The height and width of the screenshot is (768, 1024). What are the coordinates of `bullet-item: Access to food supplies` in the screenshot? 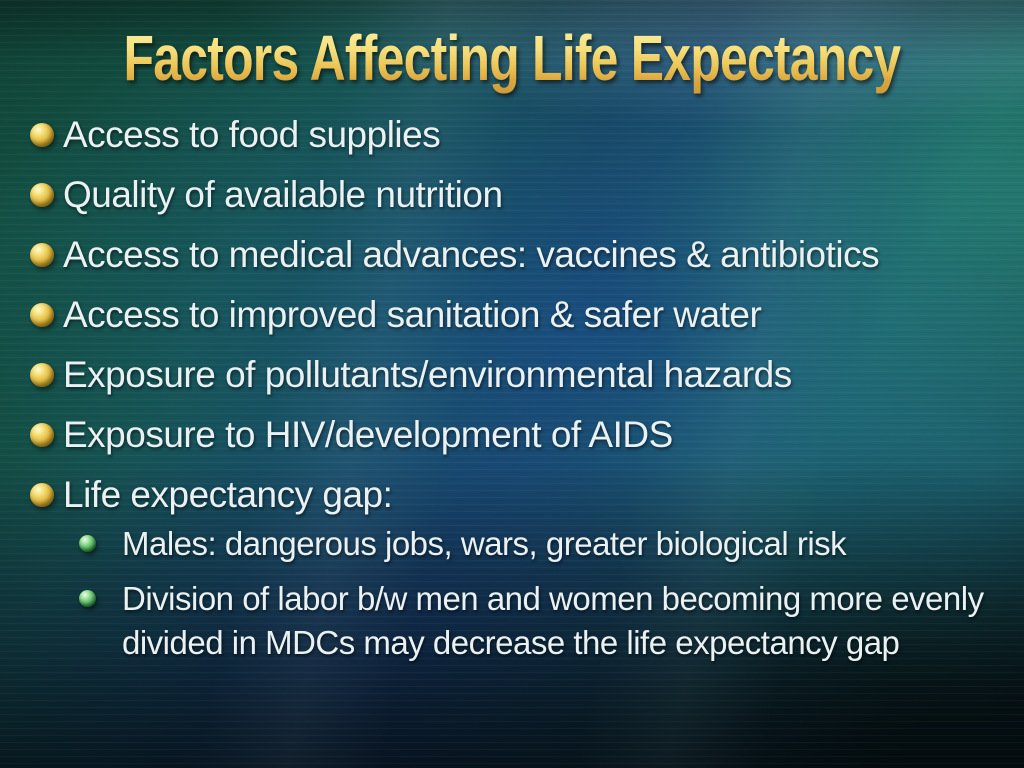 It's located at (507, 135).